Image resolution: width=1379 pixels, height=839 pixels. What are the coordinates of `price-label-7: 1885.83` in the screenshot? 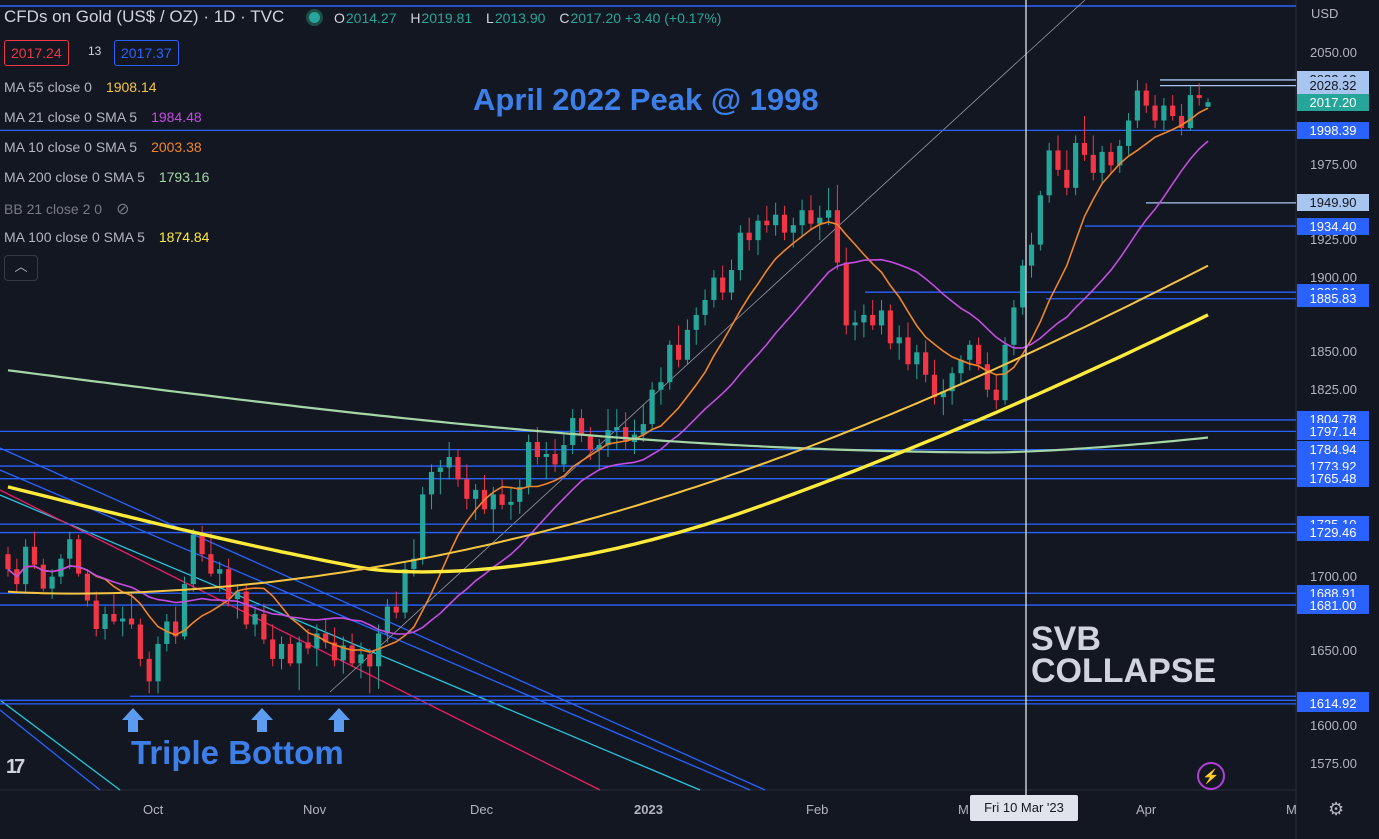 It's located at (1333, 299).